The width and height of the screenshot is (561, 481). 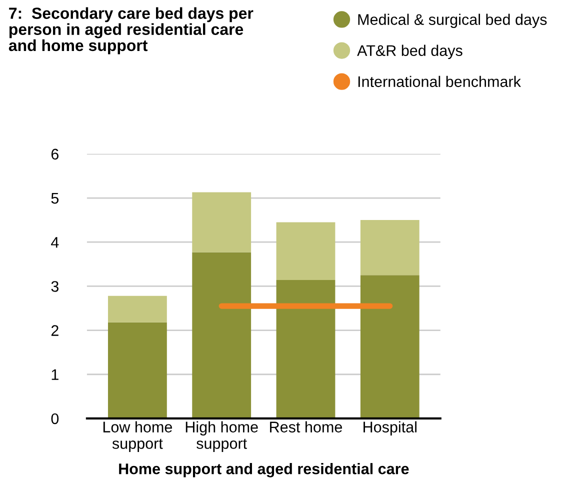 What do you see at coordinates (222, 436) in the screenshot?
I see `x-tick-label: High home support` at bounding box center [222, 436].